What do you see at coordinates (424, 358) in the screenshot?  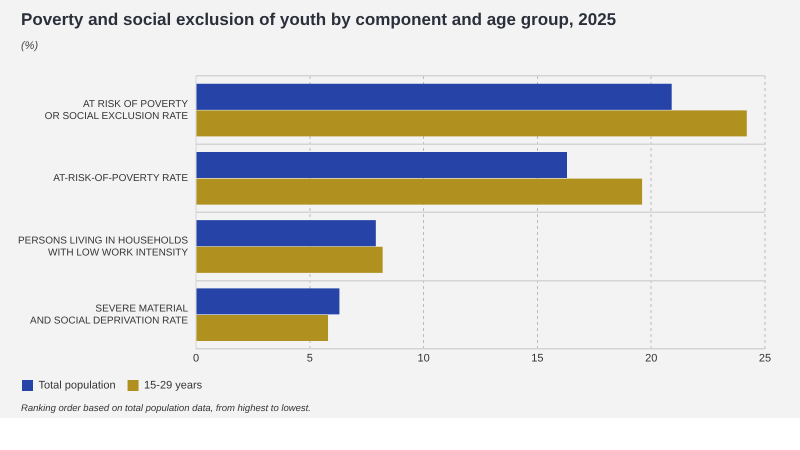 I see `x-tick-label: 10` at bounding box center [424, 358].